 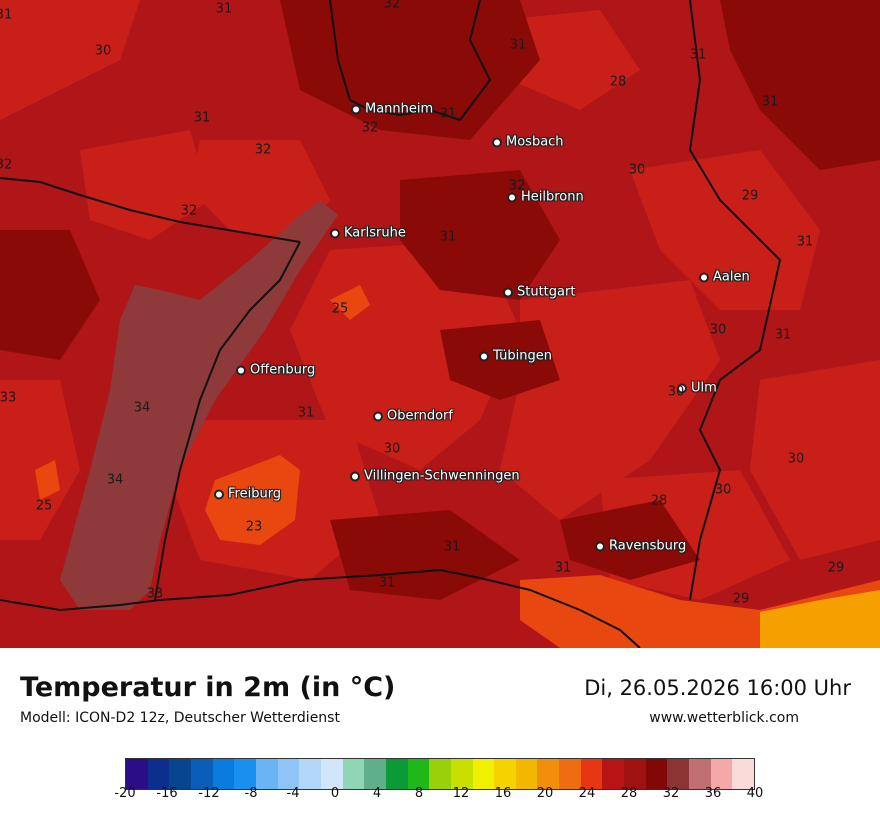 I want to click on legend-tick: -16, so click(x=167, y=793).